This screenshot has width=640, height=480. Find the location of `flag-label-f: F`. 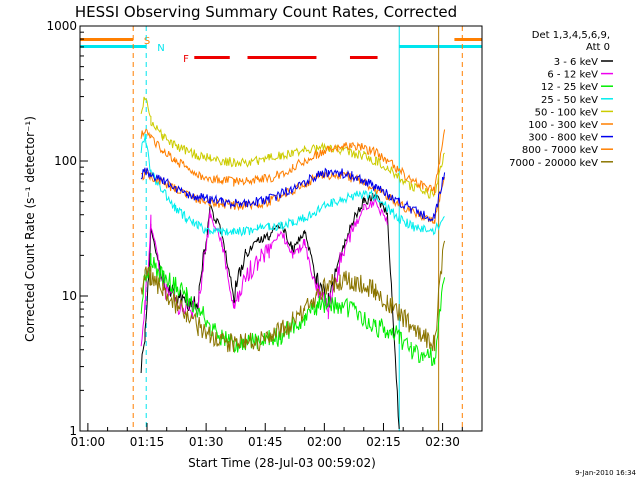

flag-label-f: F is located at coordinates (186, 59).